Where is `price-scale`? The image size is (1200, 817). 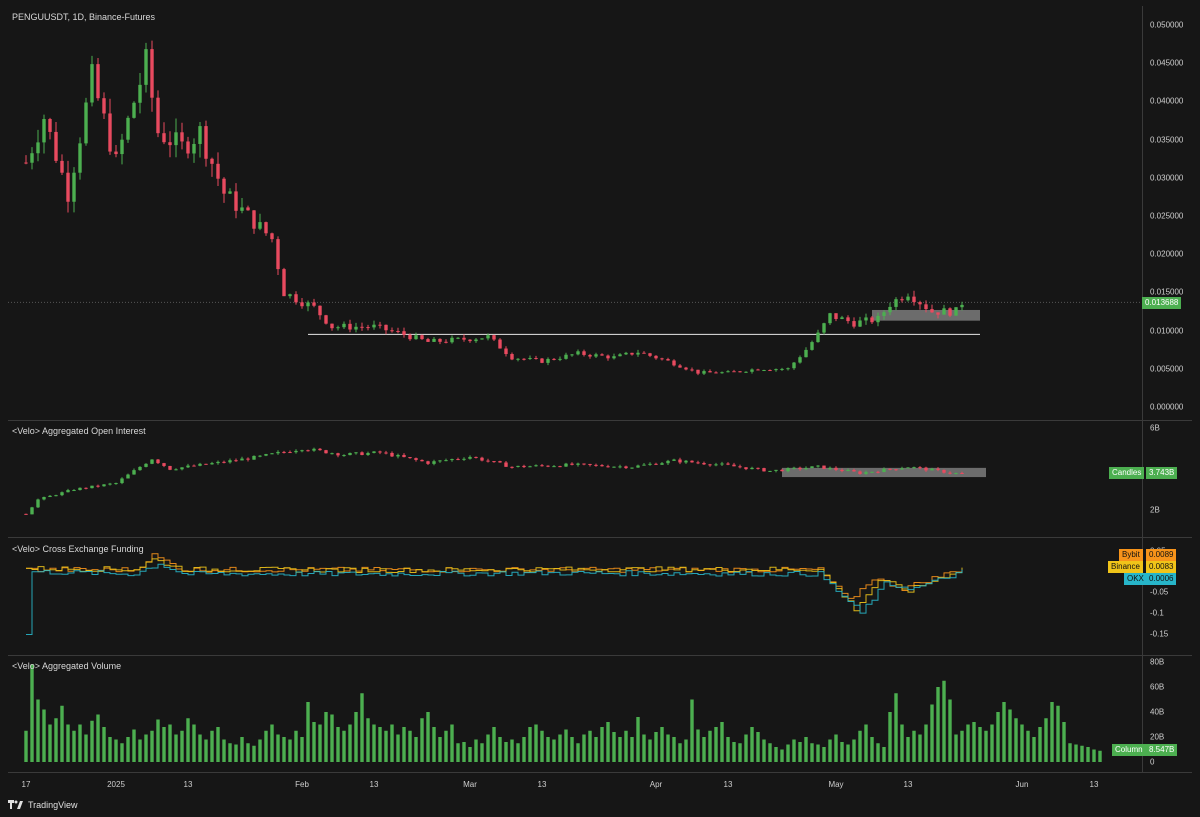
price-scale is located at coordinates (1167, 389).